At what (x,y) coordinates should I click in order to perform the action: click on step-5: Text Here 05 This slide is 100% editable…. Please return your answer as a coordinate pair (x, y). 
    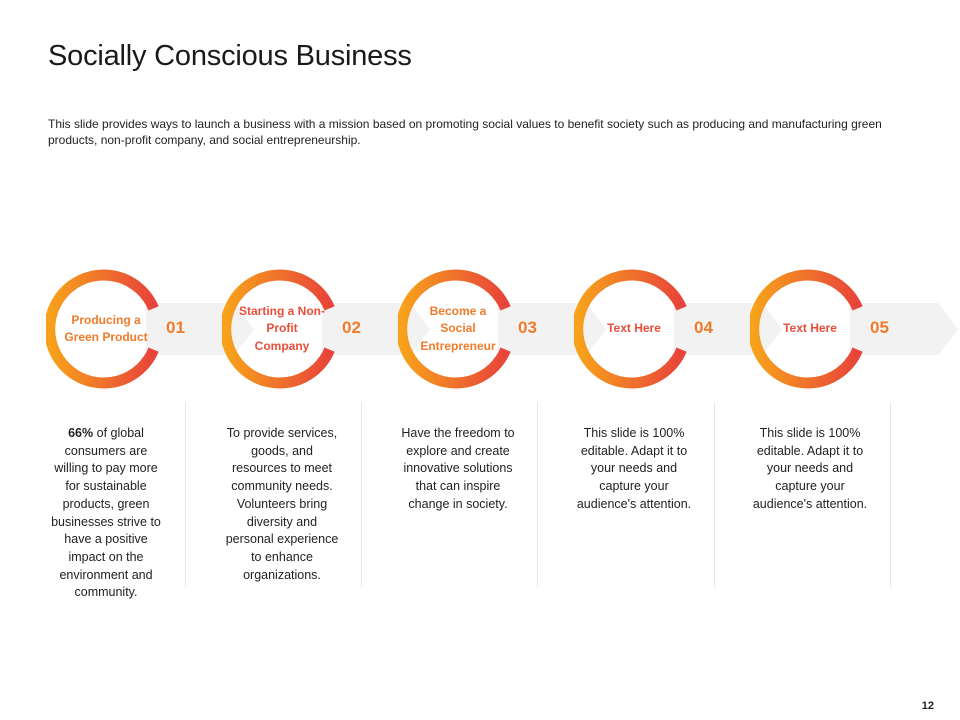
    Looking at the image, I should click on (854, 430).